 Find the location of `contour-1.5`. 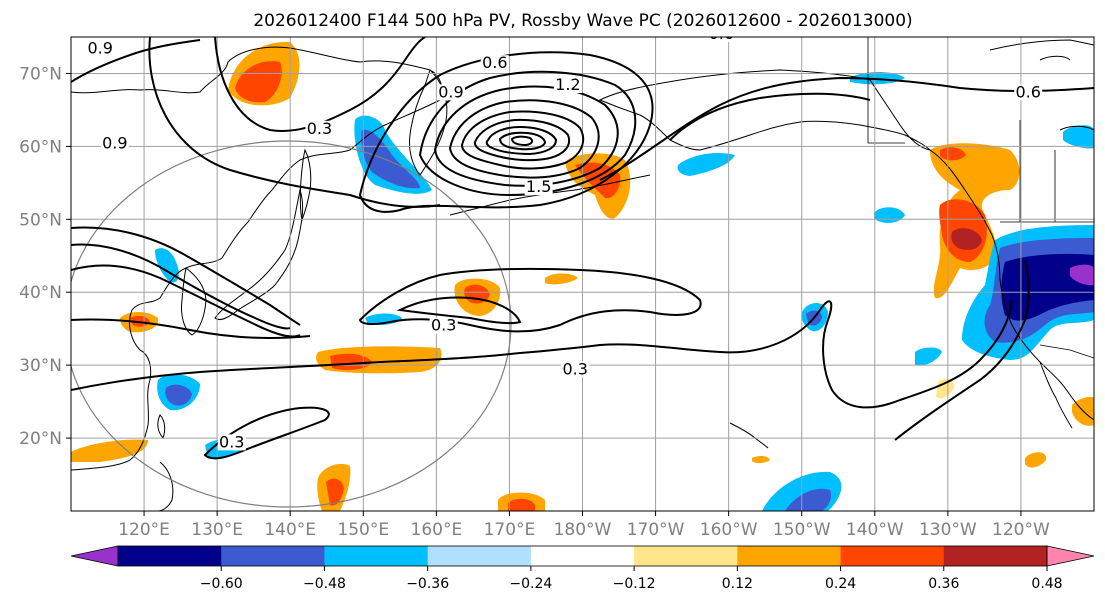

contour-1.5 is located at coordinates (524, 139).